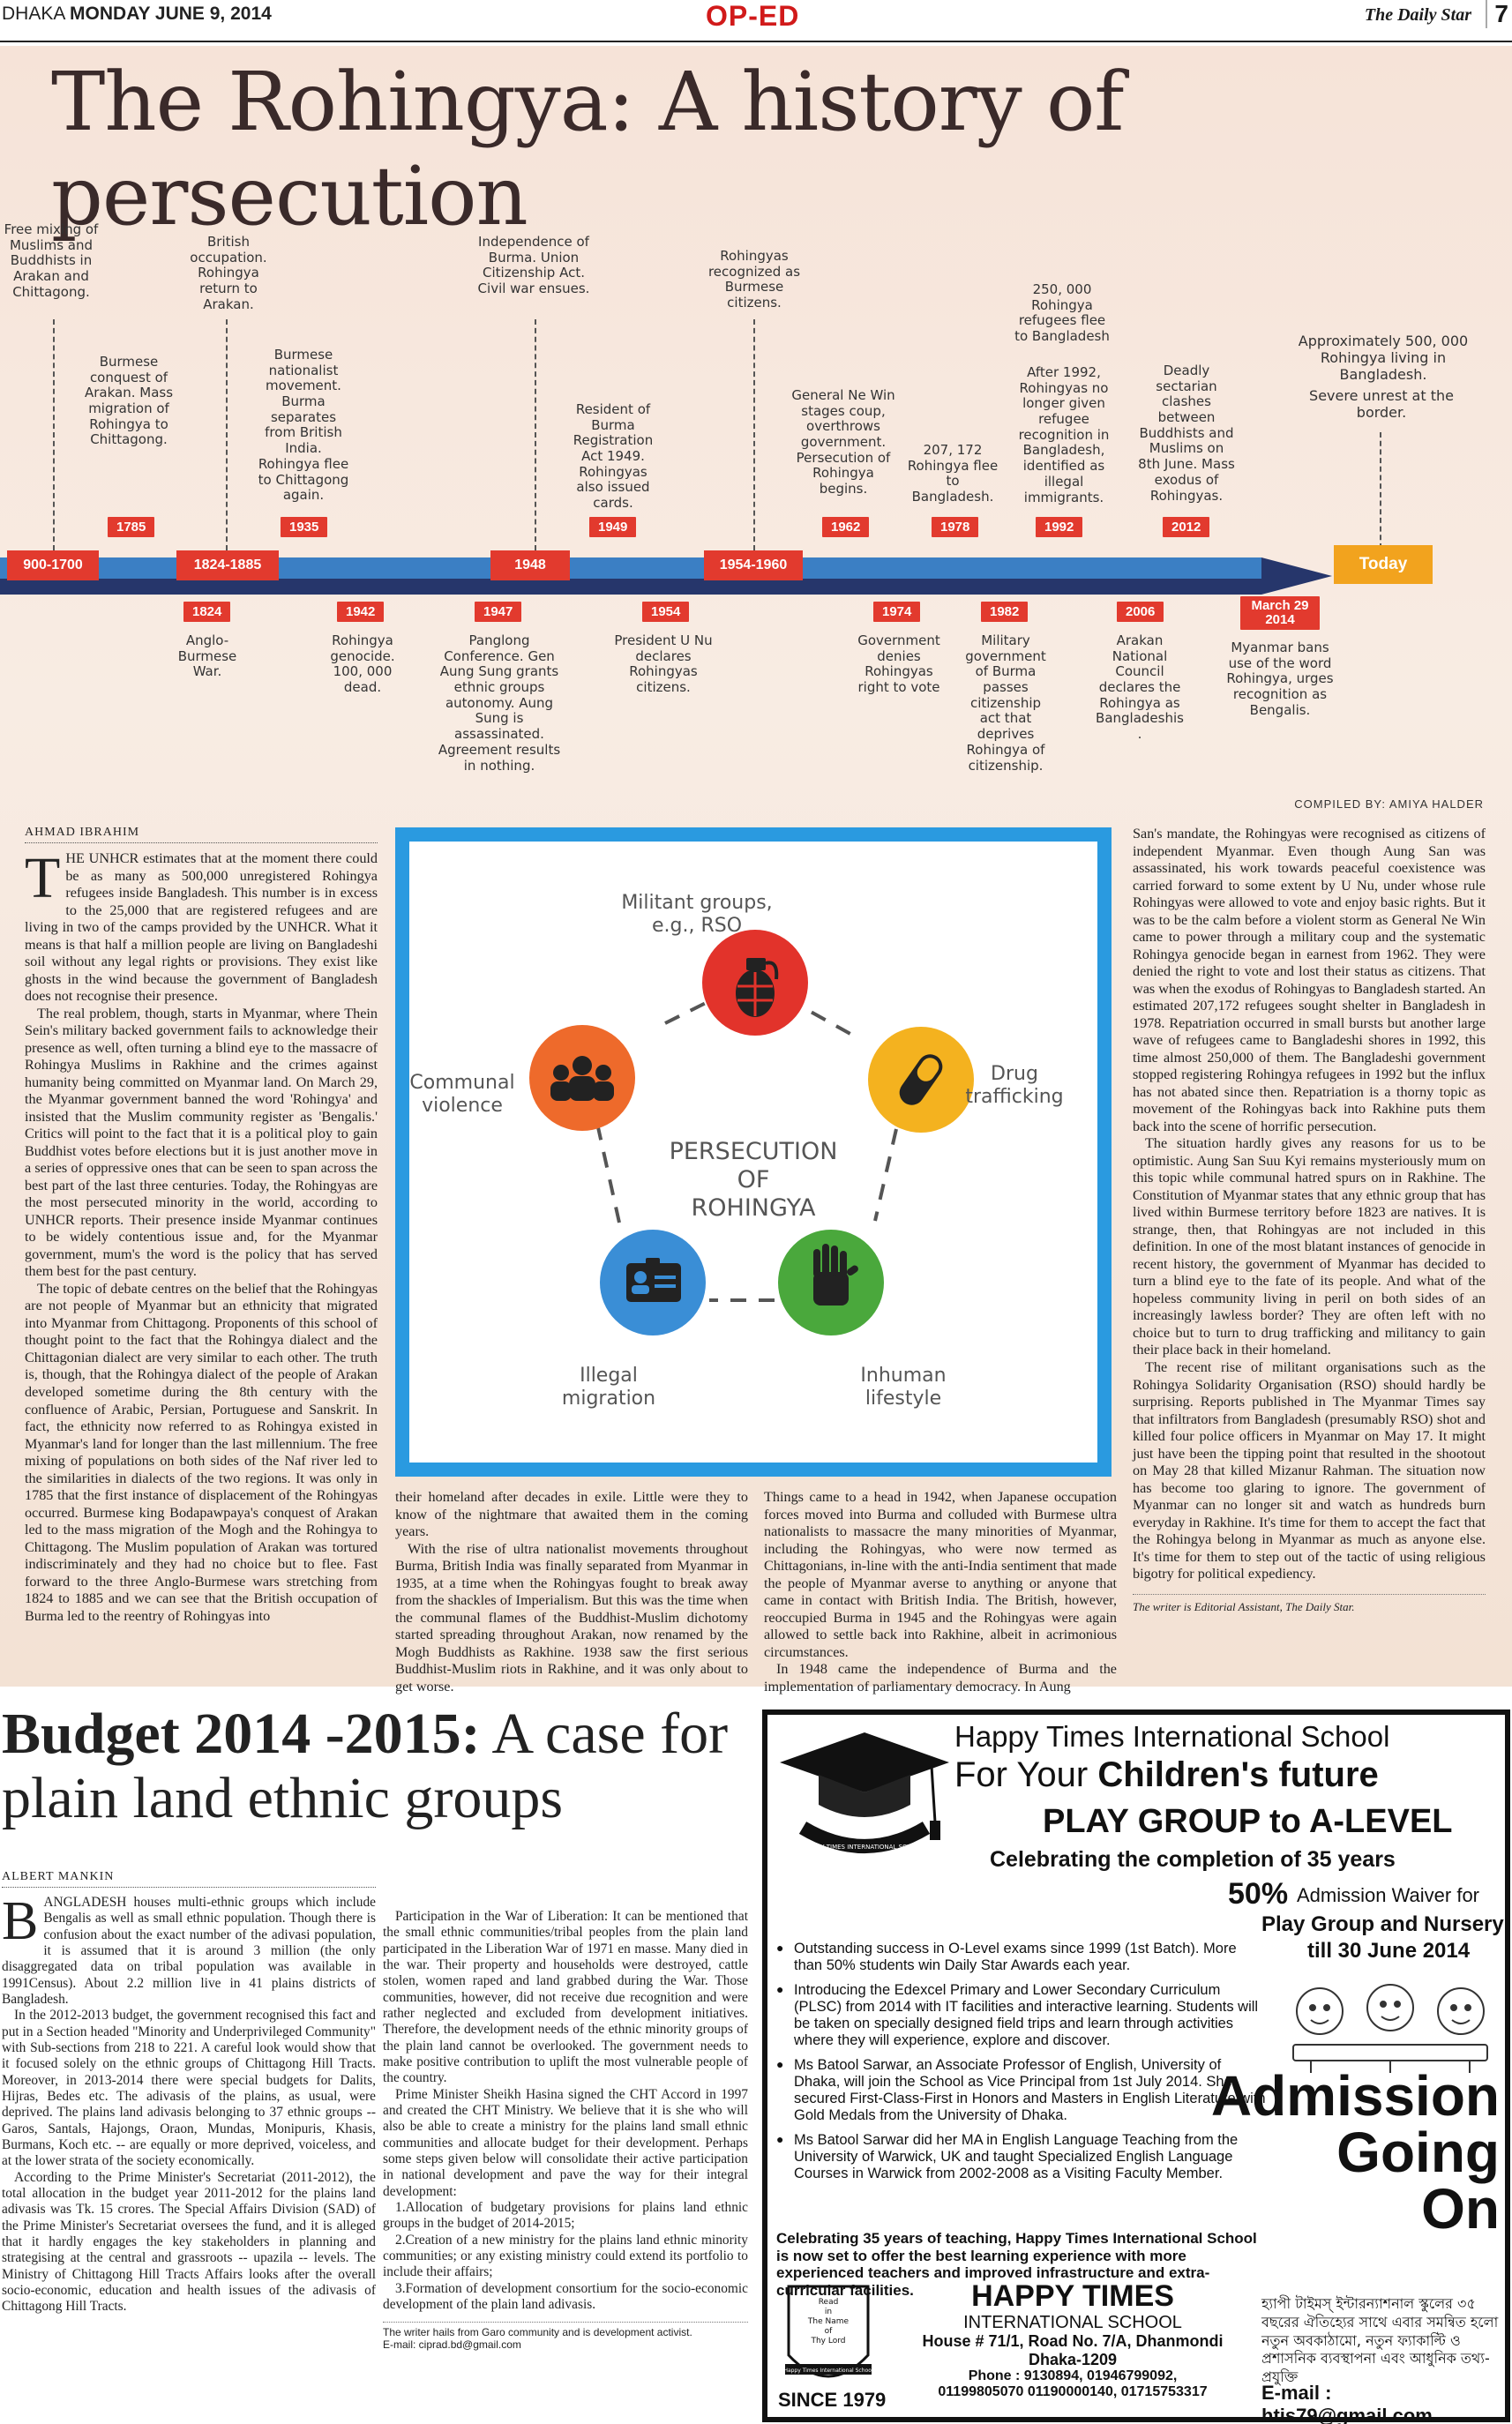 The width and height of the screenshot is (1512, 2424). What do you see at coordinates (1389, 804) in the screenshot?
I see `compiled-by: COMPILED BY: AMIYA HALDER` at bounding box center [1389, 804].